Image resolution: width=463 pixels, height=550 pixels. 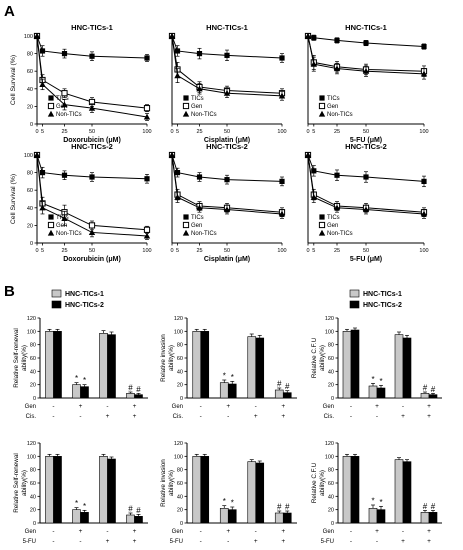 What do you see at coordinates (42, 251) in the screenshot?
I see `x-tick-label: 5` at bounding box center [42, 251].